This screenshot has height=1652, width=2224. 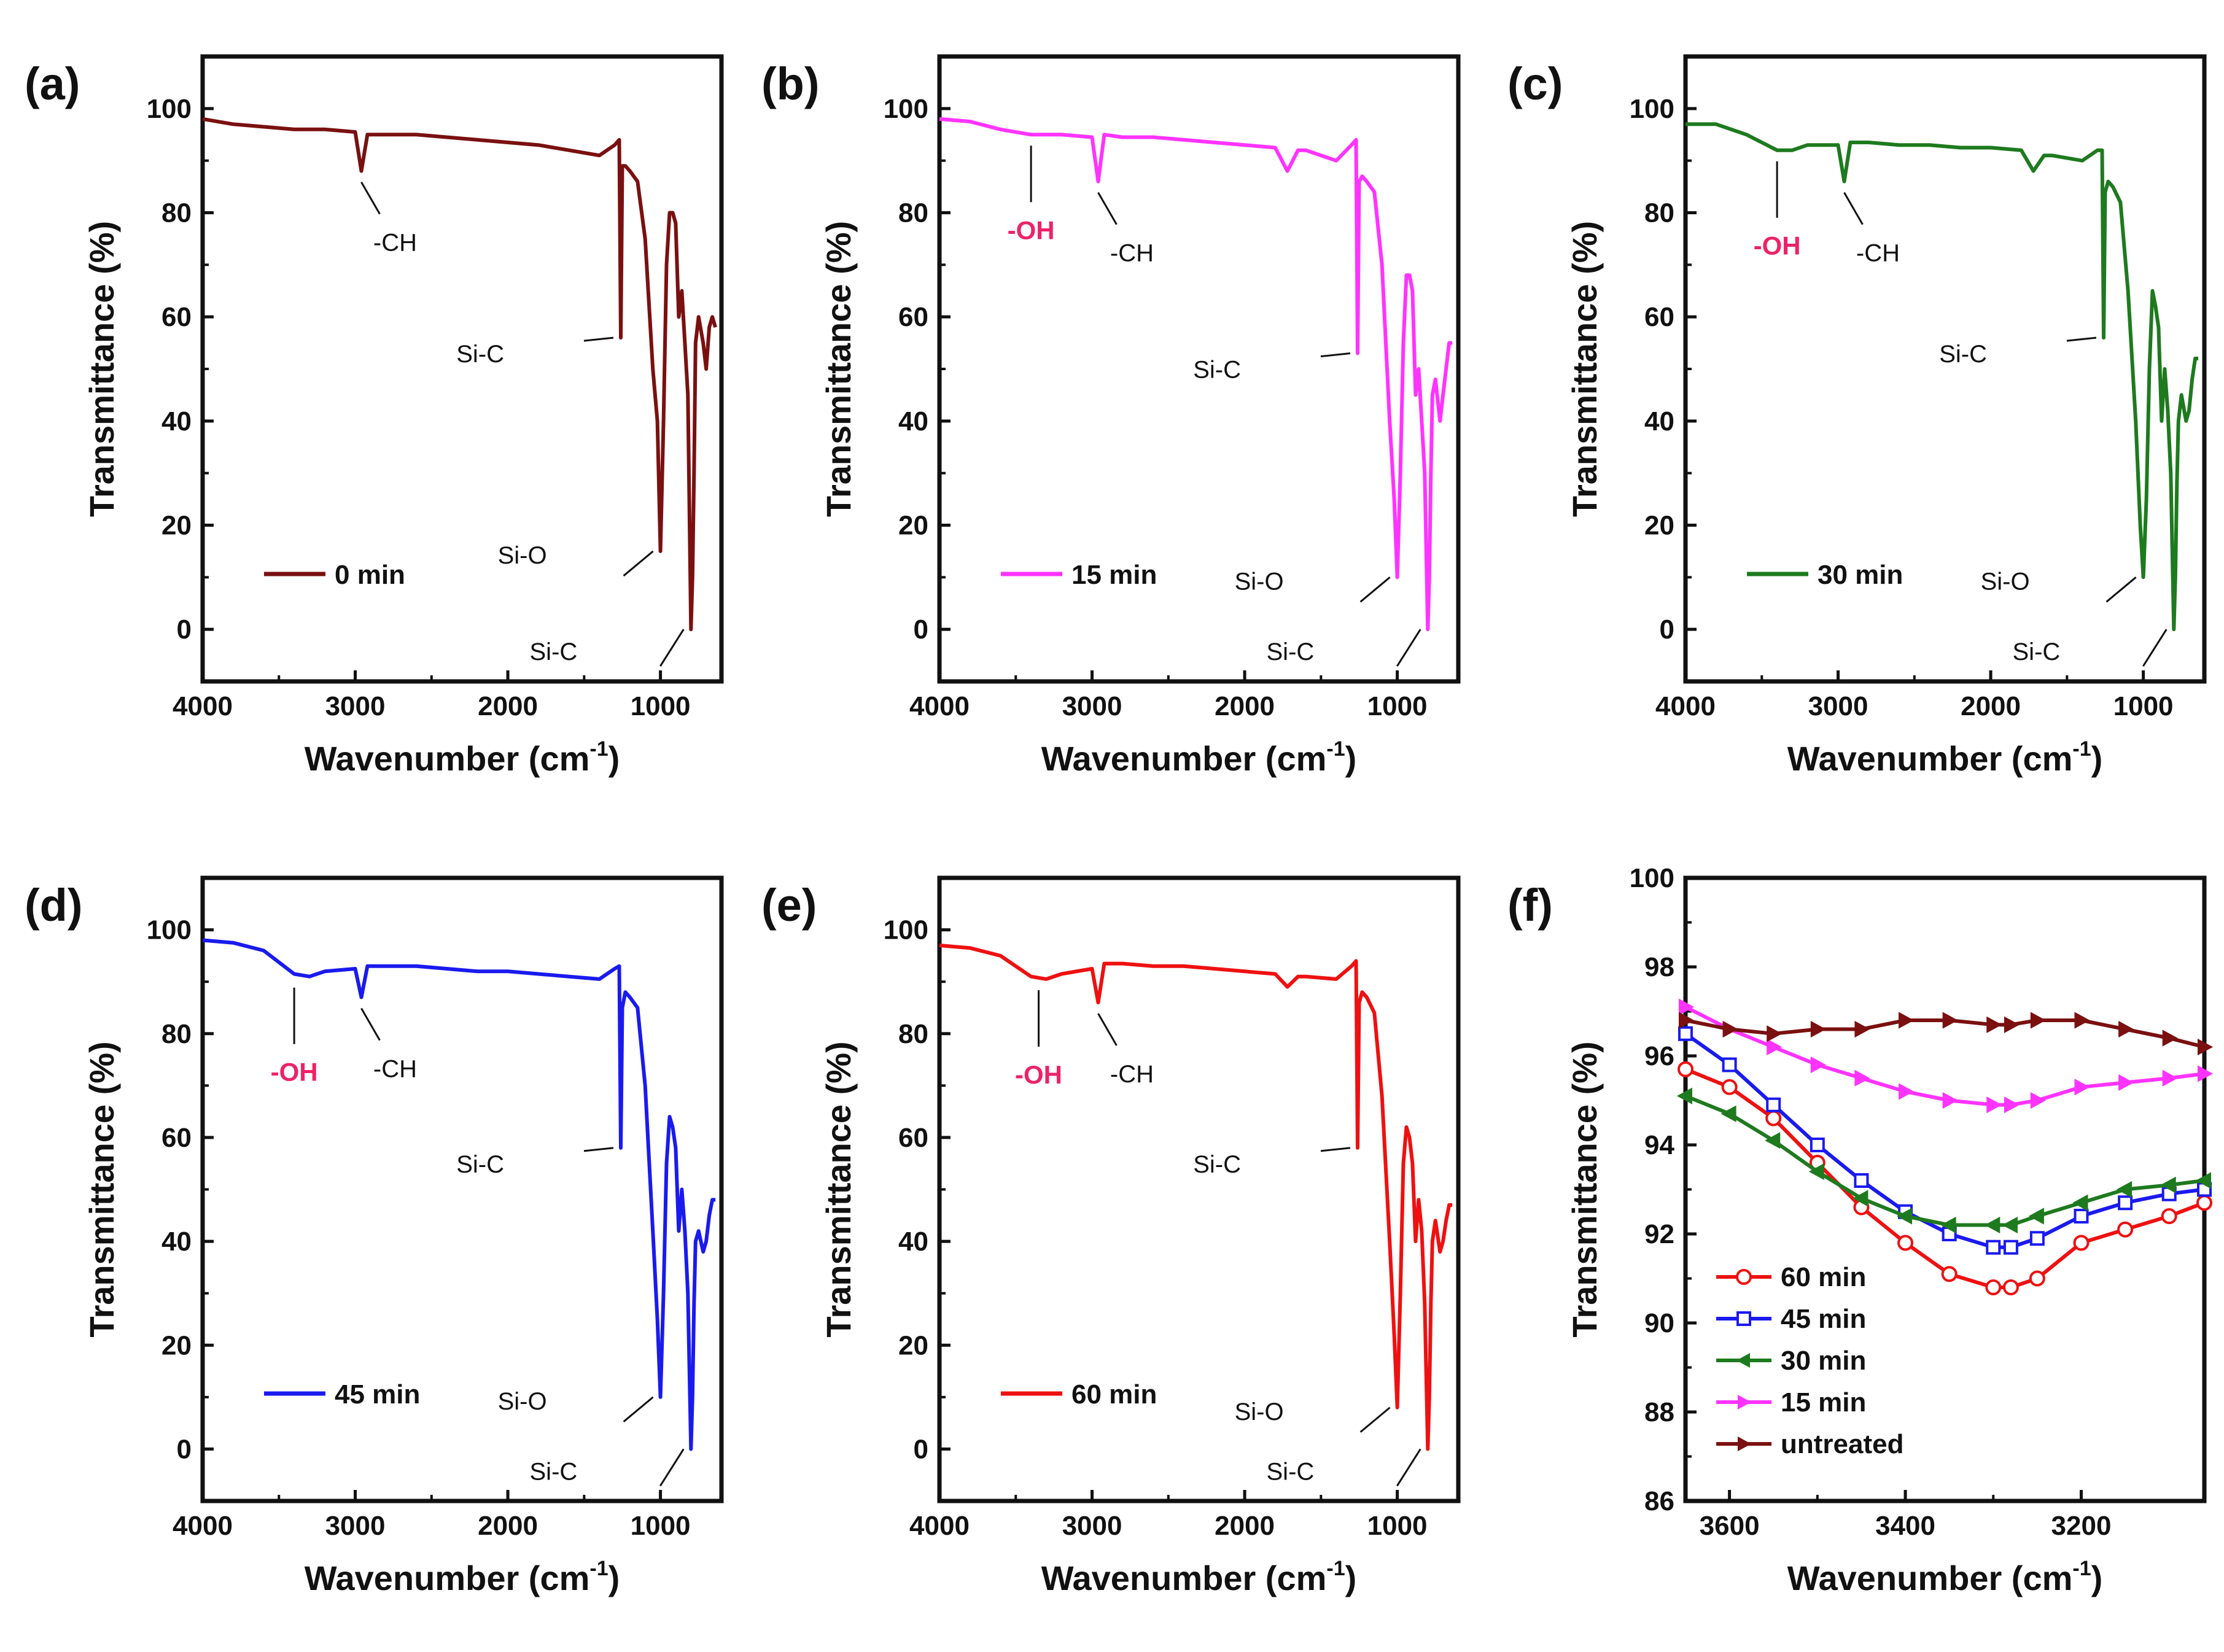 What do you see at coordinates (1535, 84) in the screenshot?
I see `panel-label: (c)` at bounding box center [1535, 84].